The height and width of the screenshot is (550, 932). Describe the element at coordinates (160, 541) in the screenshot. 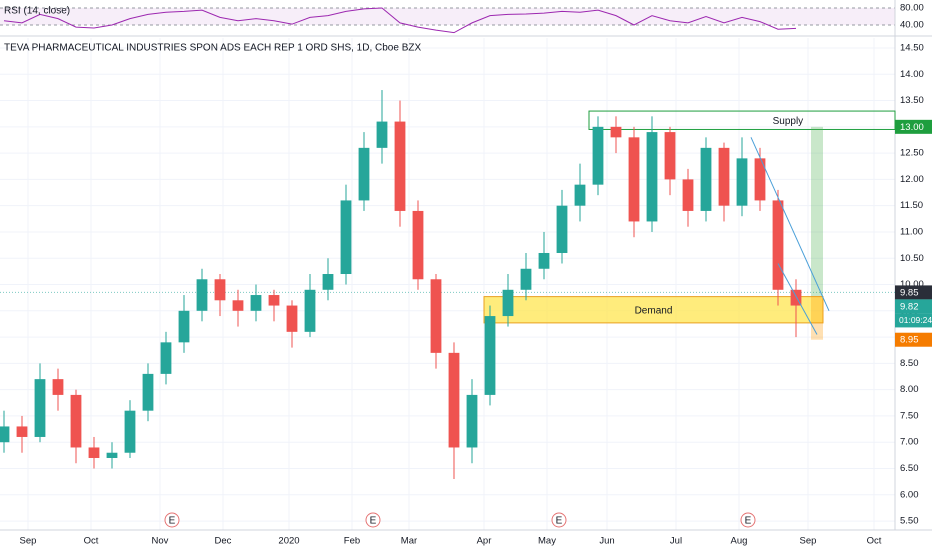

I see `x-tick-label: Nov` at that location.